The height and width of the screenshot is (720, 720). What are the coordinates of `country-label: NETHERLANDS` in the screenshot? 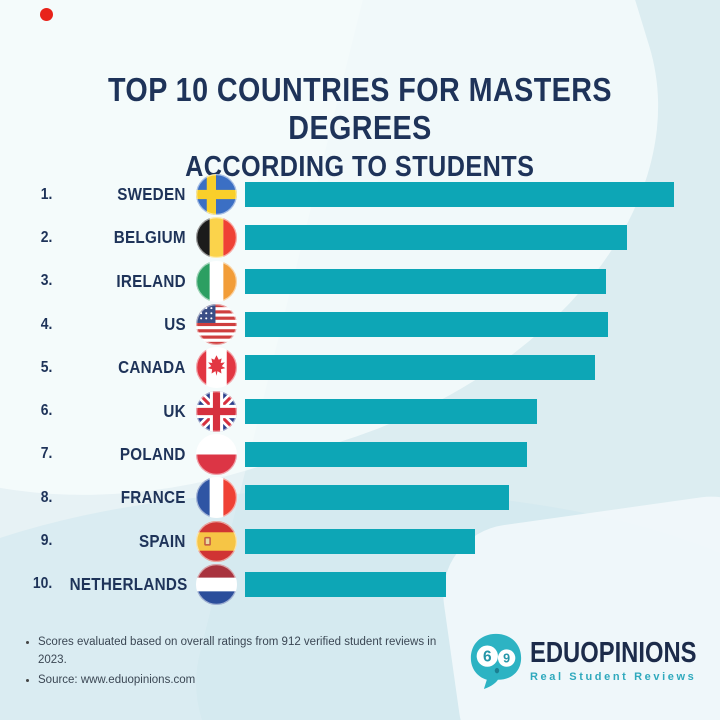 It's located at (128, 583).